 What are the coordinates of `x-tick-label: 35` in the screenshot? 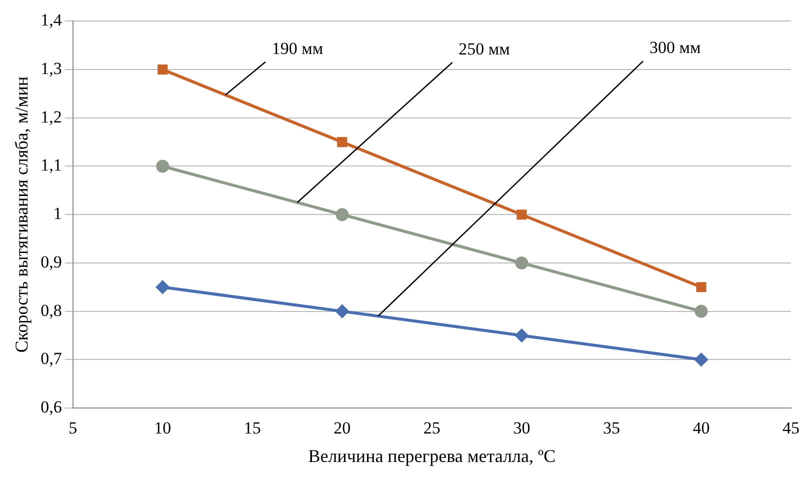 It's located at (611, 428).